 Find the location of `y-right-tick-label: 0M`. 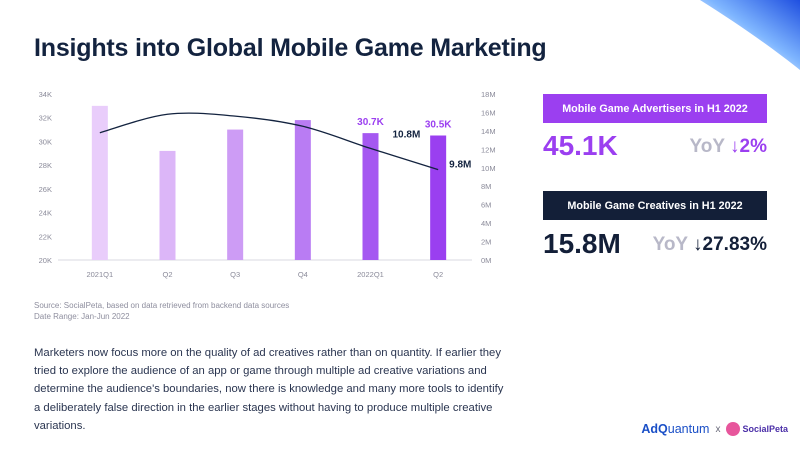

y-right-tick-label: 0M is located at coordinates (486, 260).